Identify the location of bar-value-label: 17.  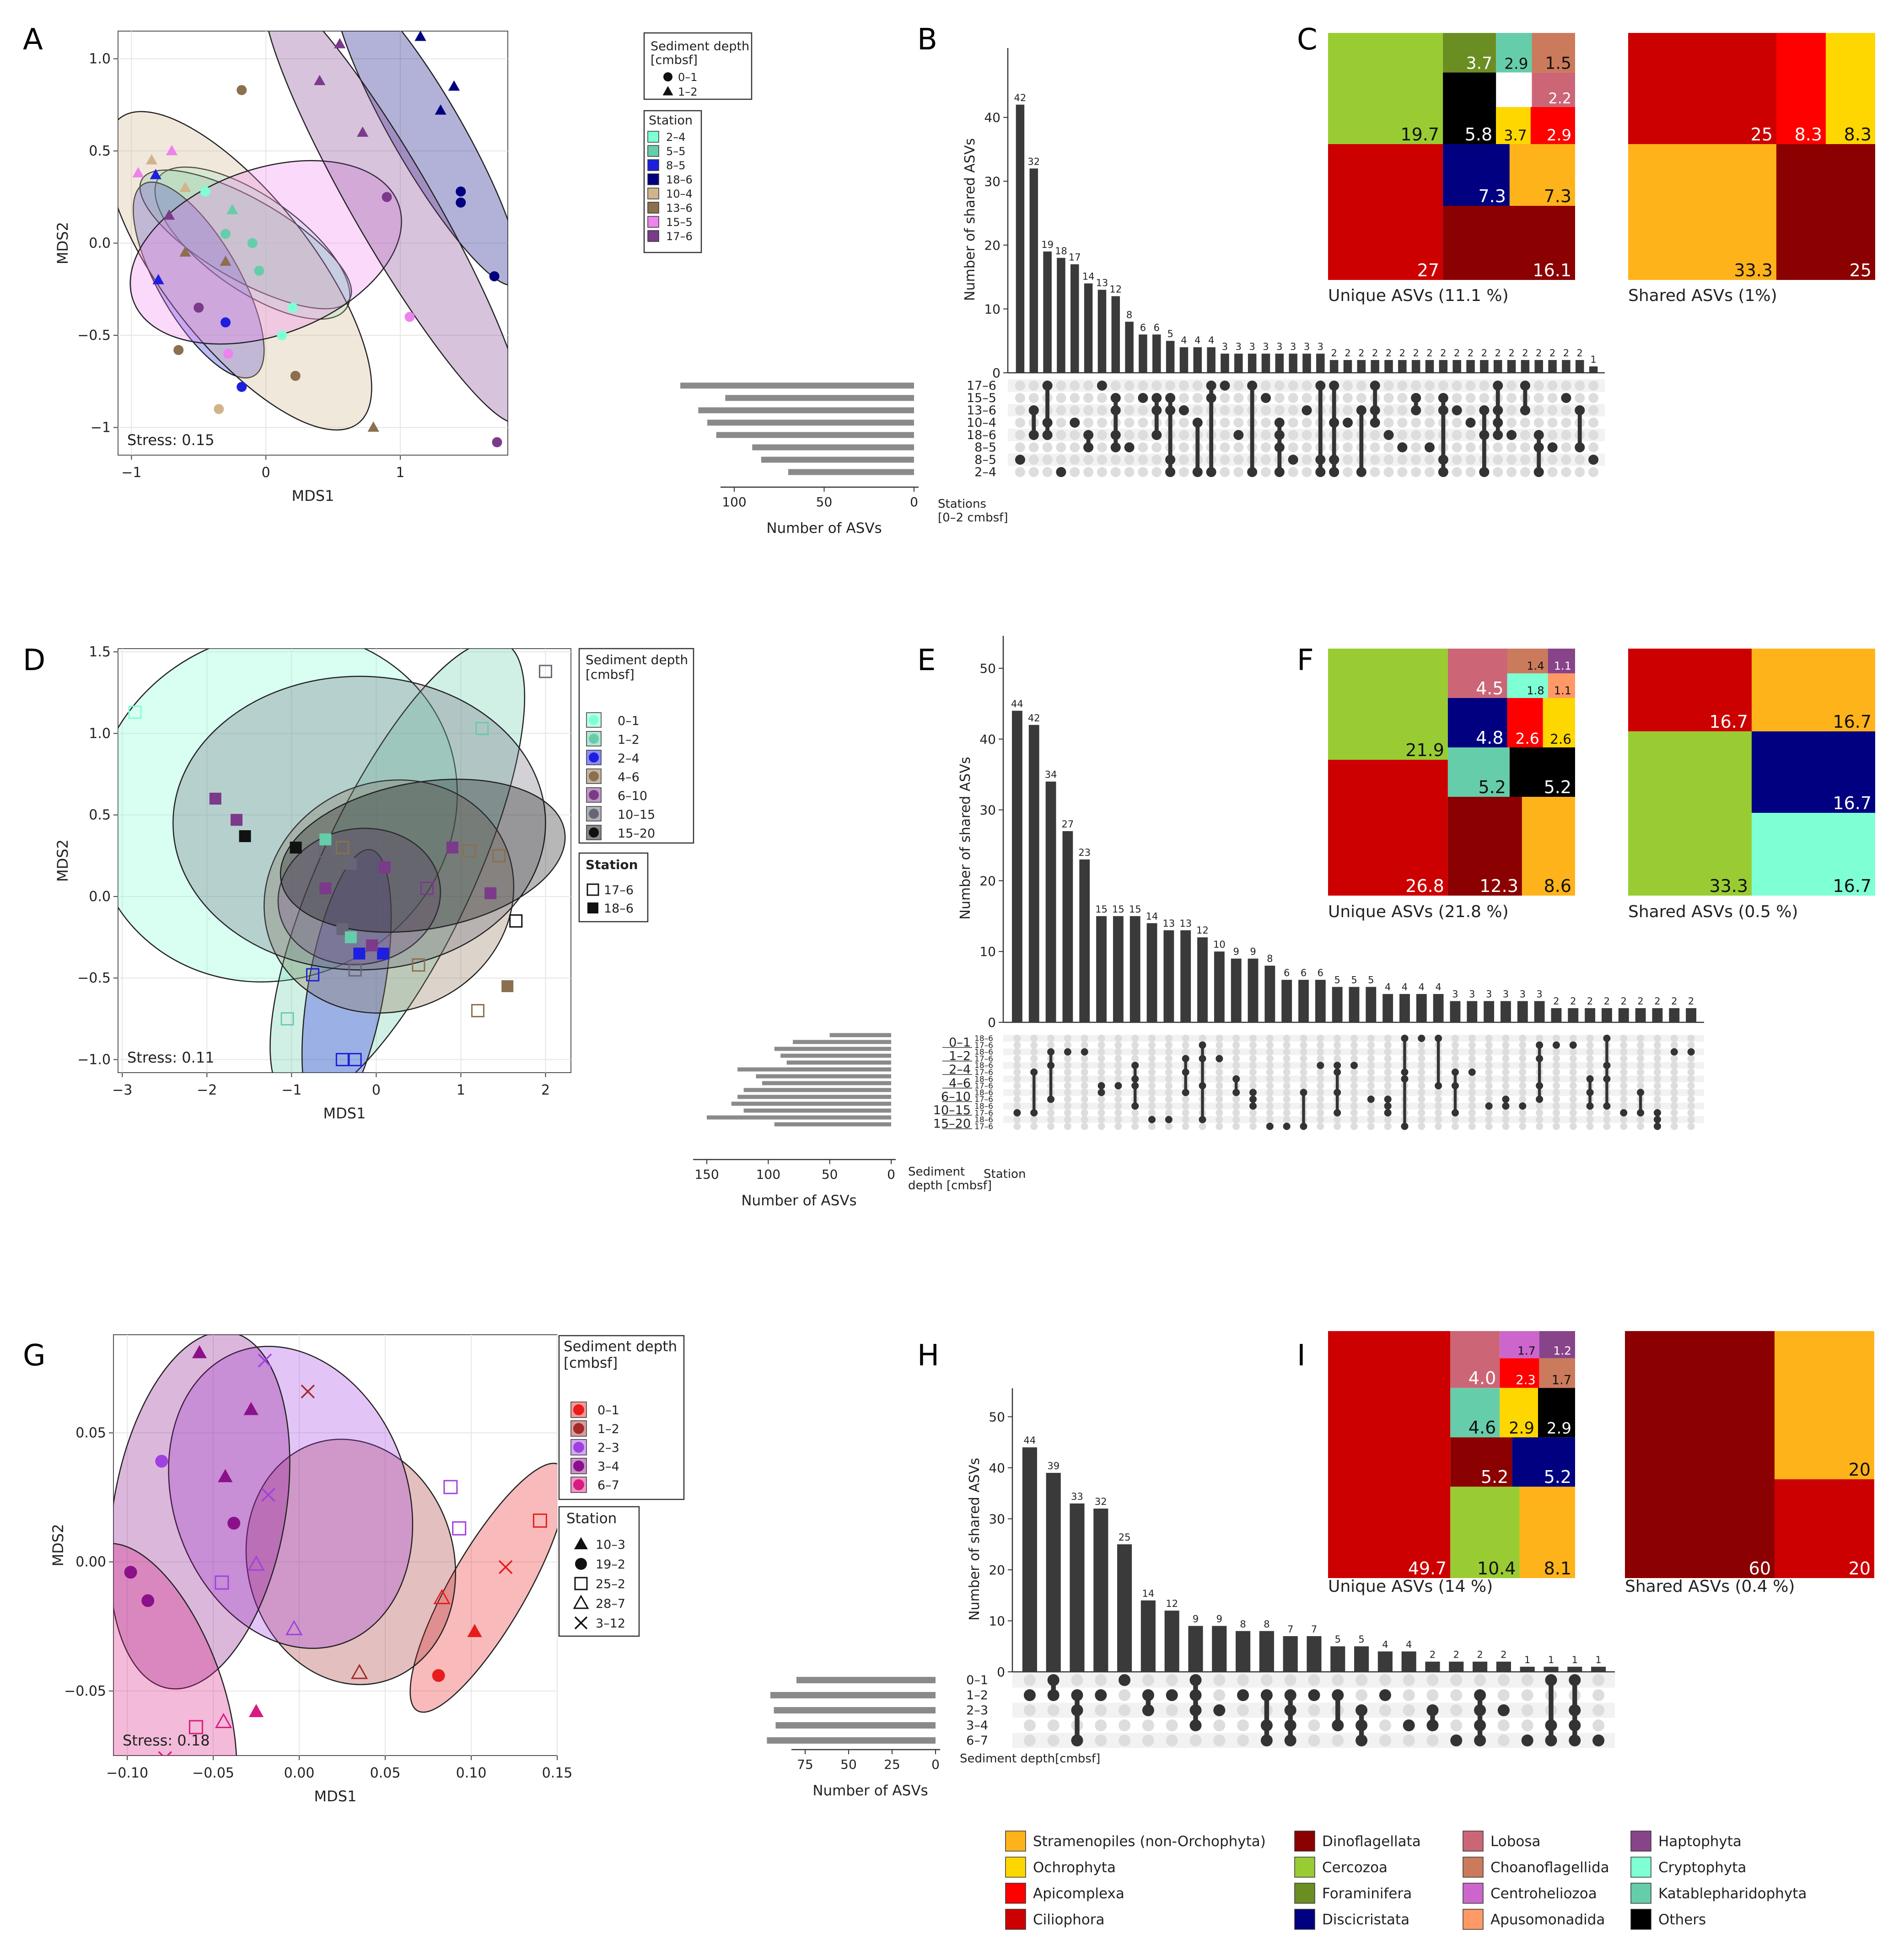
(1075, 257).